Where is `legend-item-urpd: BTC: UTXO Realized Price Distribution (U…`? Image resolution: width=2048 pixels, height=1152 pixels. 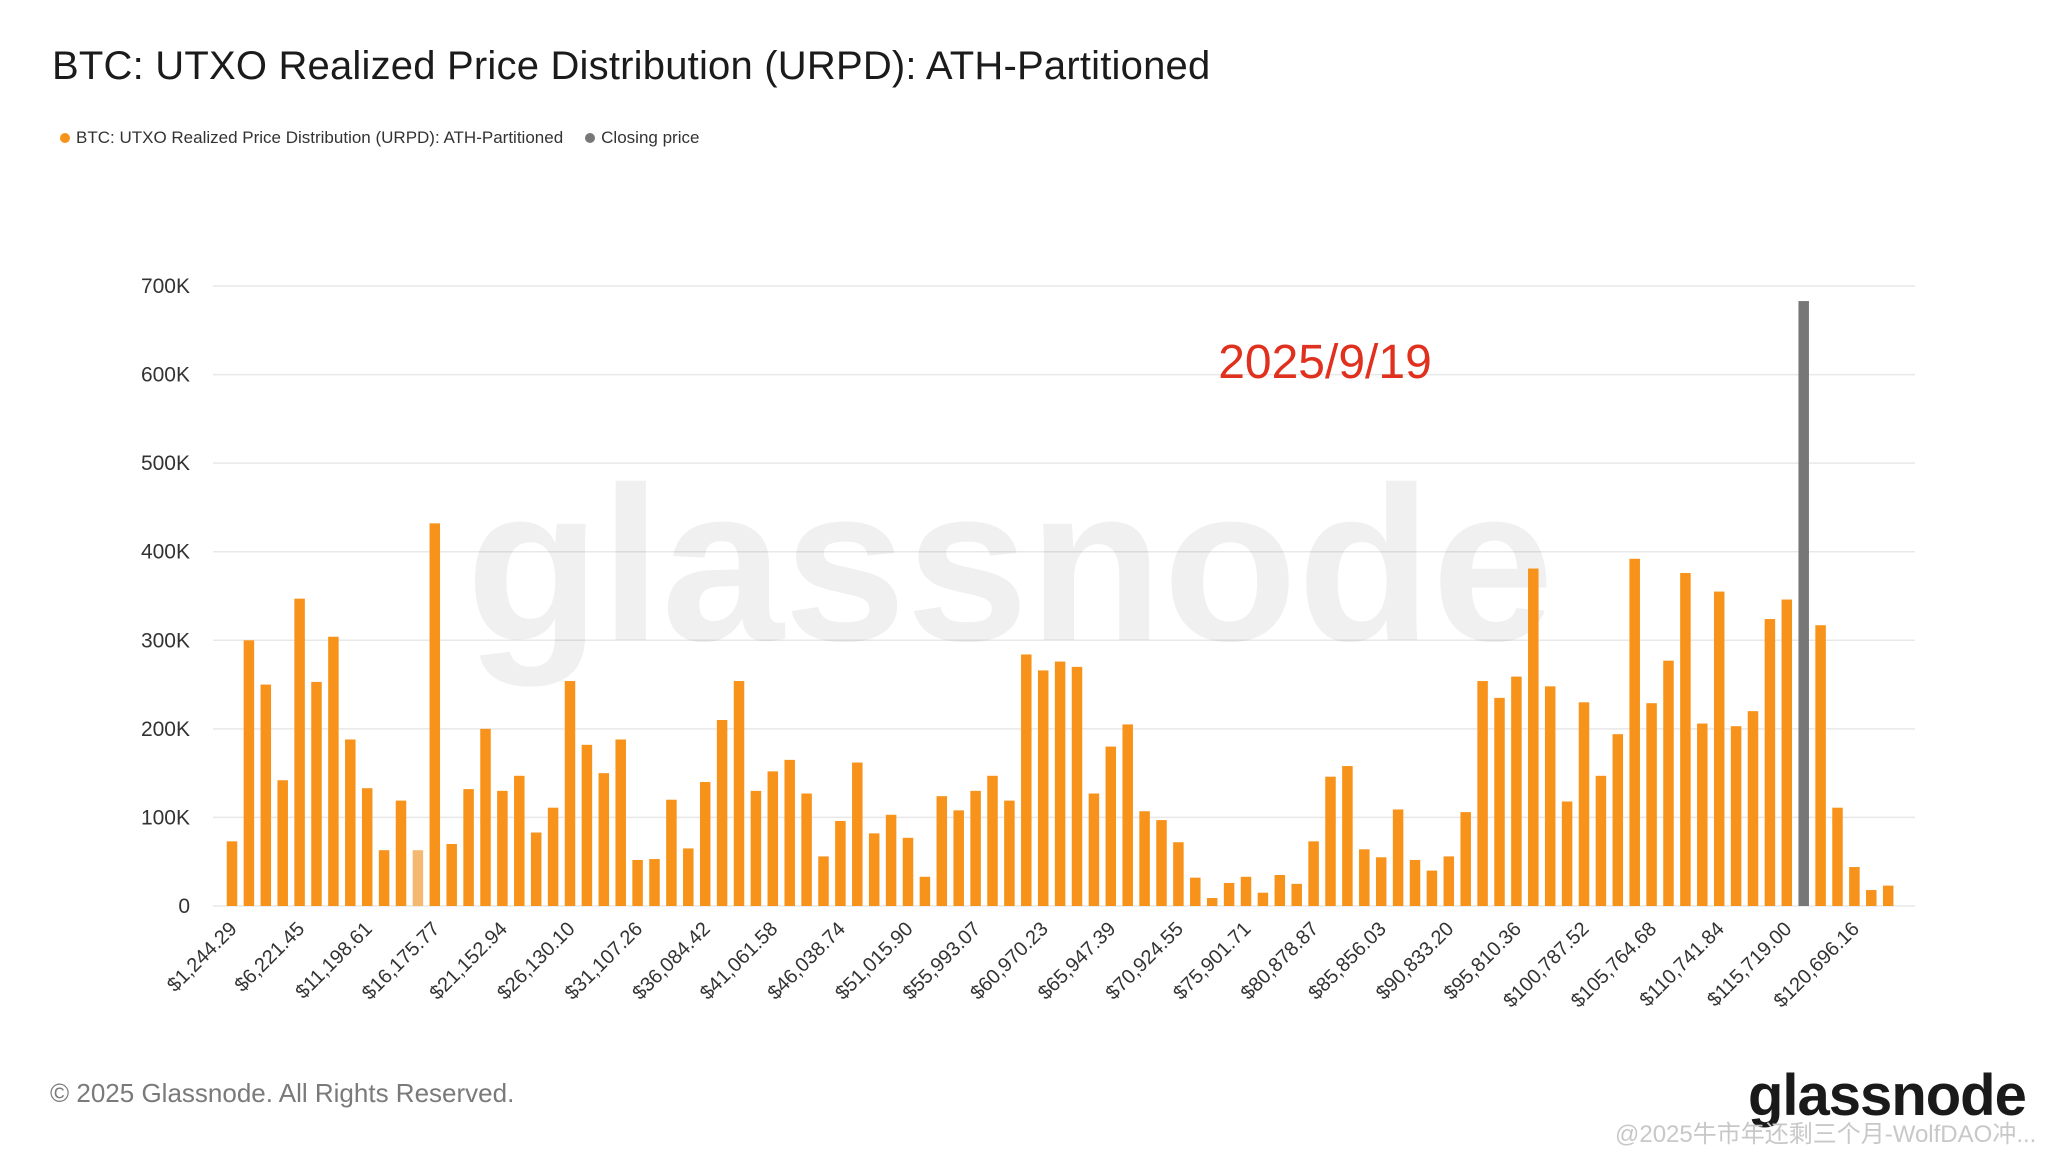 legend-item-urpd: BTC: UTXO Realized Price Distribution (U… is located at coordinates (311, 138).